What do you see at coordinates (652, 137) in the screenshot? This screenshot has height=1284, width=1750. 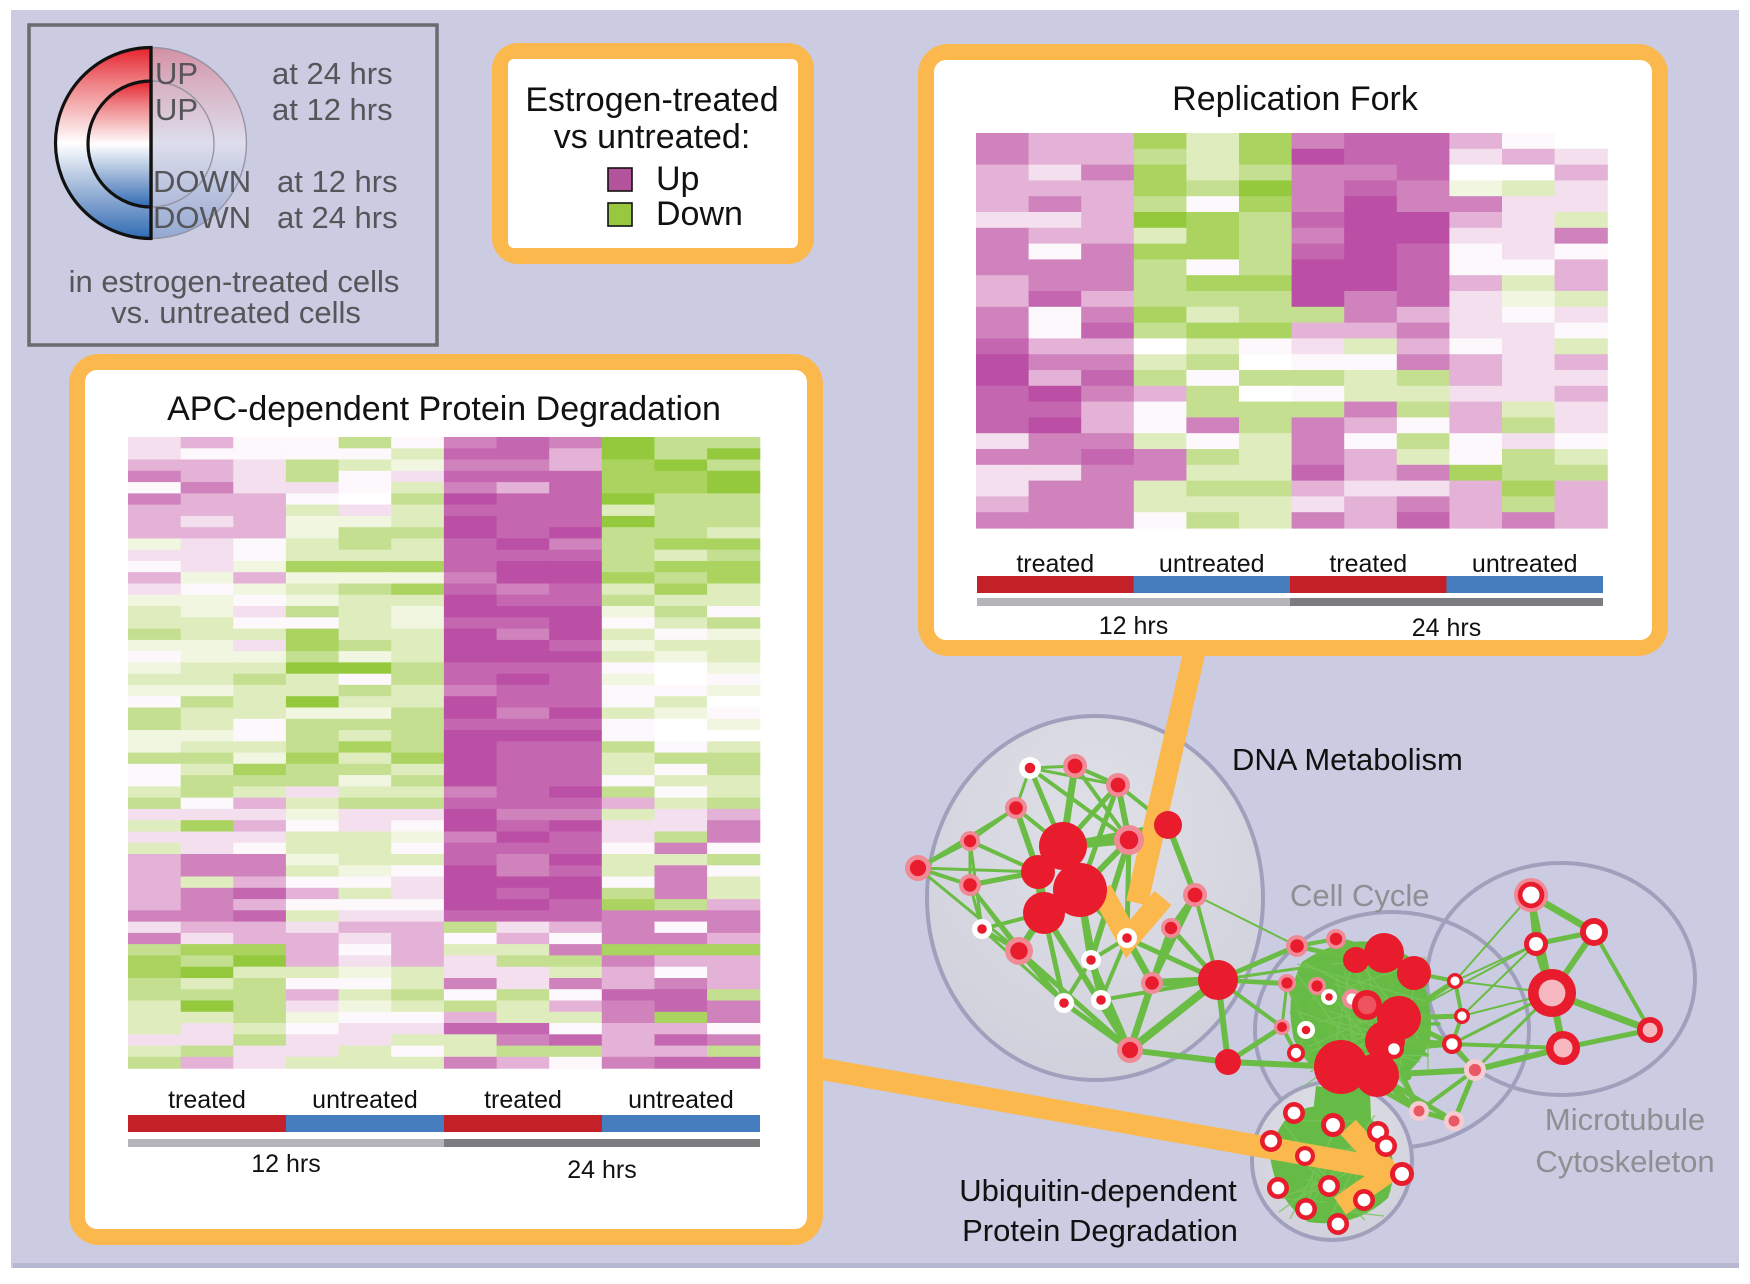 I see `svg-text: vs untreated:` at bounding box center [652, 137].